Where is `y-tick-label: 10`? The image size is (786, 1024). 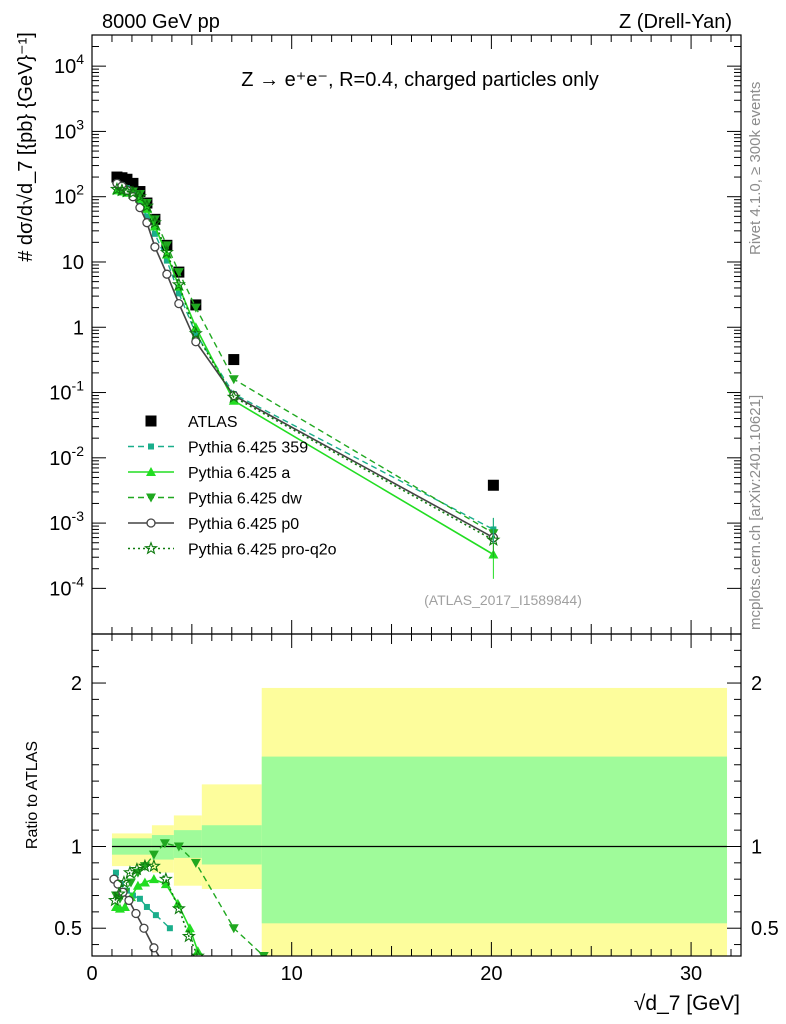 y-tick-label: 10 is located at coordinates (73, 263).